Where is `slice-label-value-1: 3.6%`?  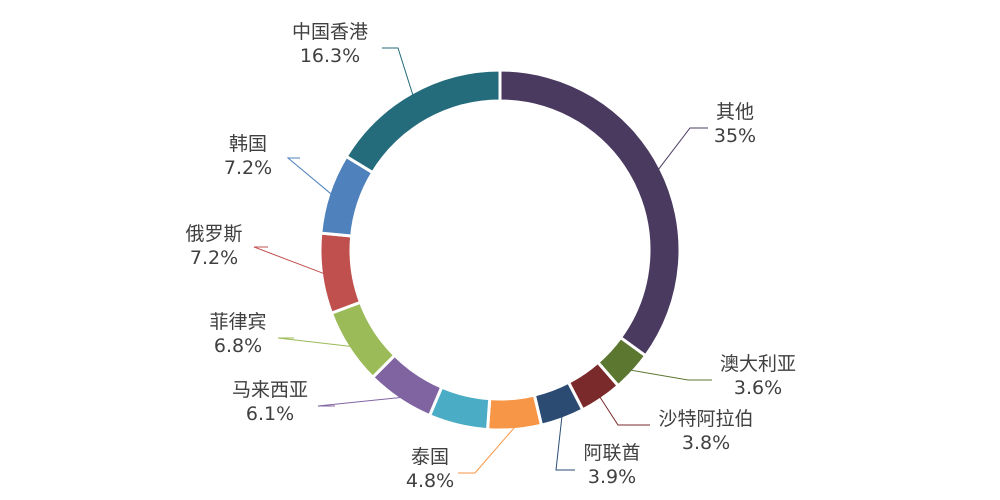
slice-label-value-1: 3.6% is located at coordinates (758, 388).